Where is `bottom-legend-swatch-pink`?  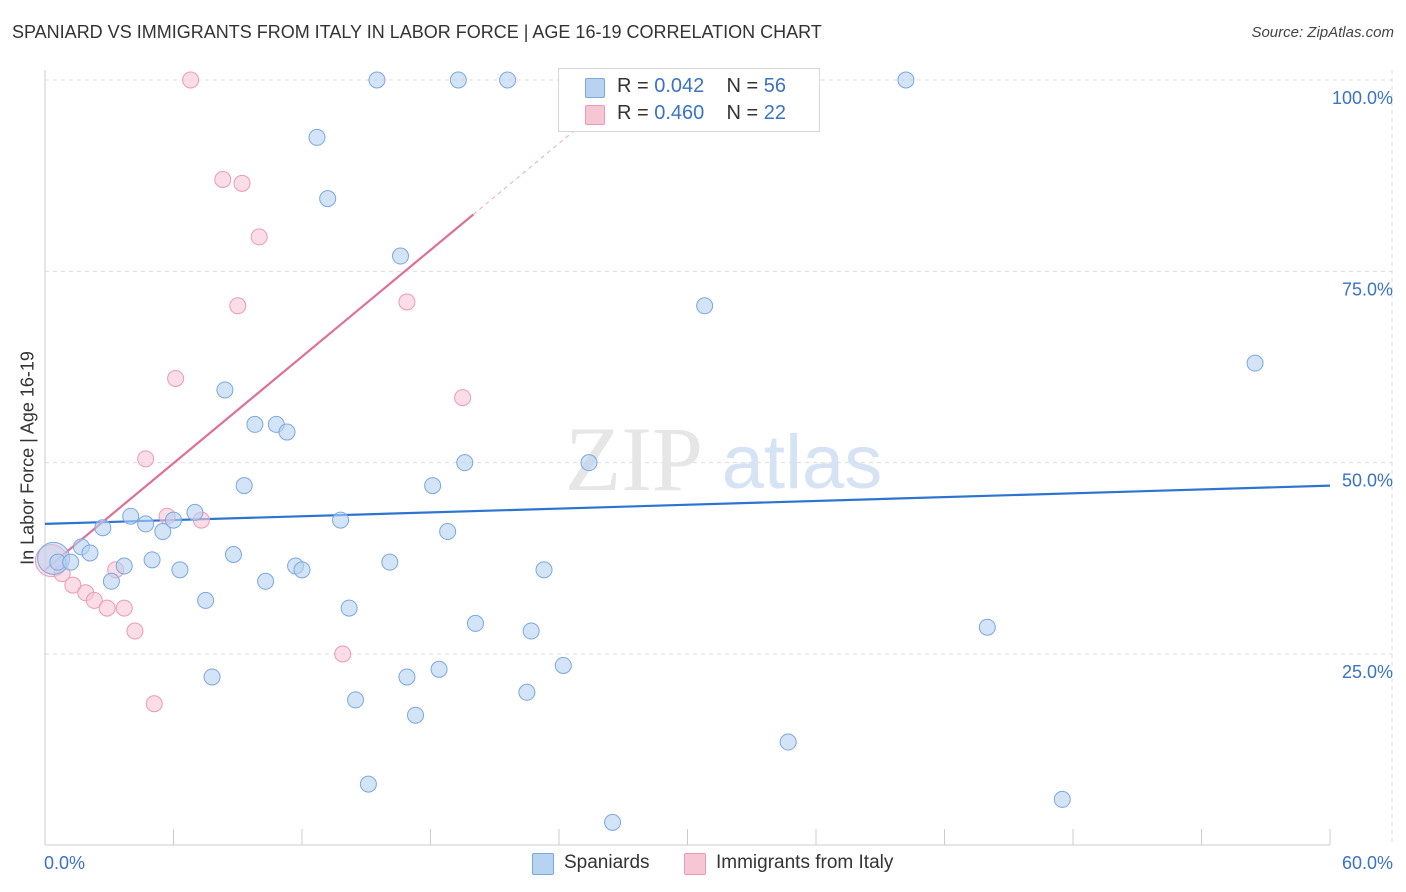
bottom-legend-swatch-pink is located at coordinates (695, 864).